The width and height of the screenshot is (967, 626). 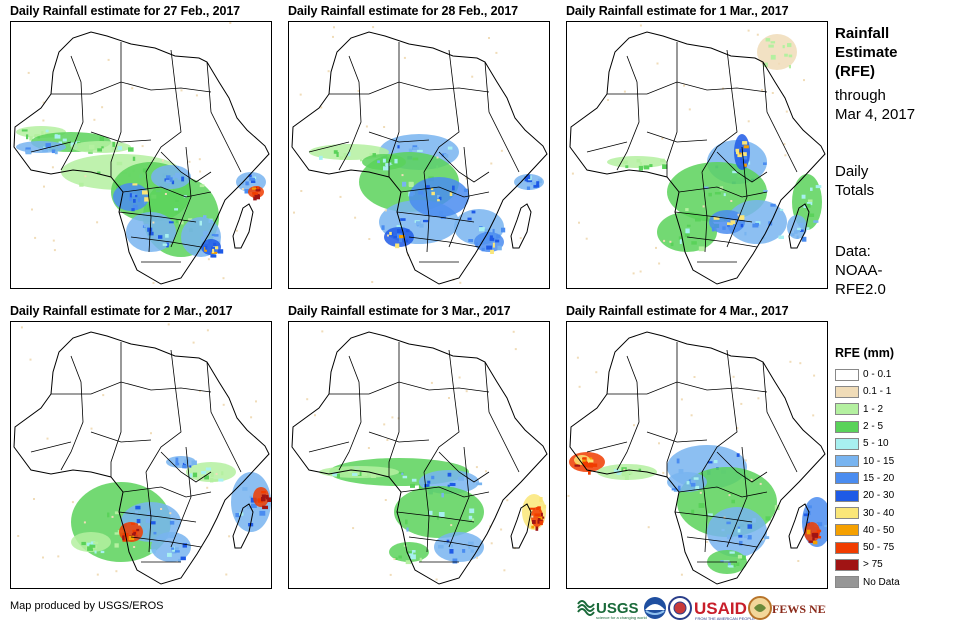 I want to click on panel-title: Daily Rainfall estimate for 3 Mar., 2017, so click(x=399, y=311).